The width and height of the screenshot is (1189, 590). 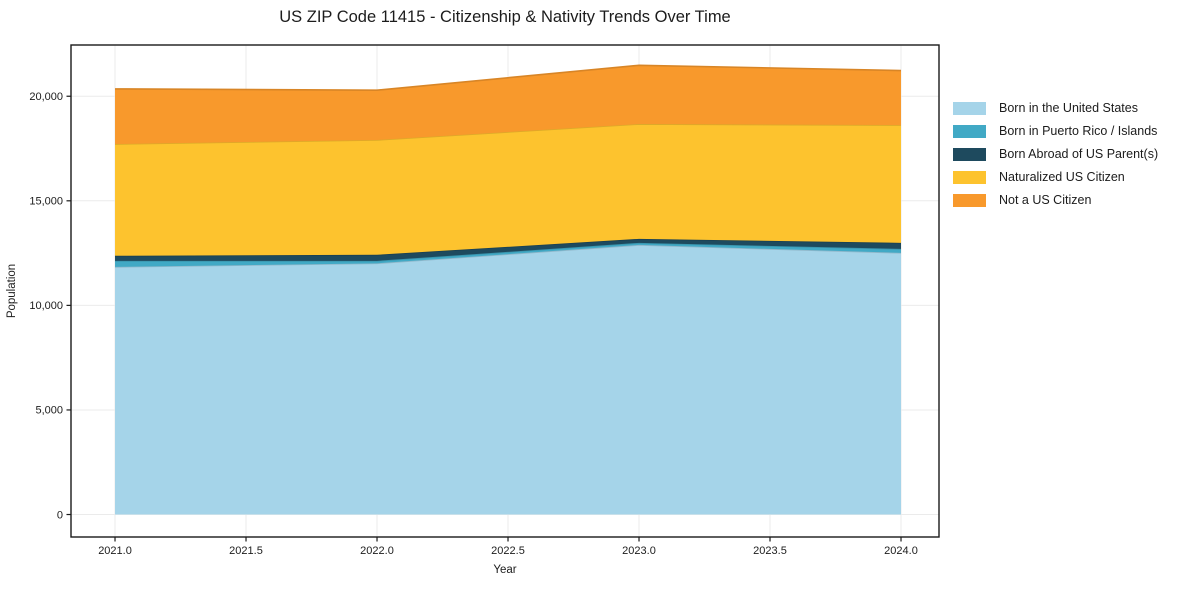 I want to click on x-axis-label: Year, so click(x=504, y=570).